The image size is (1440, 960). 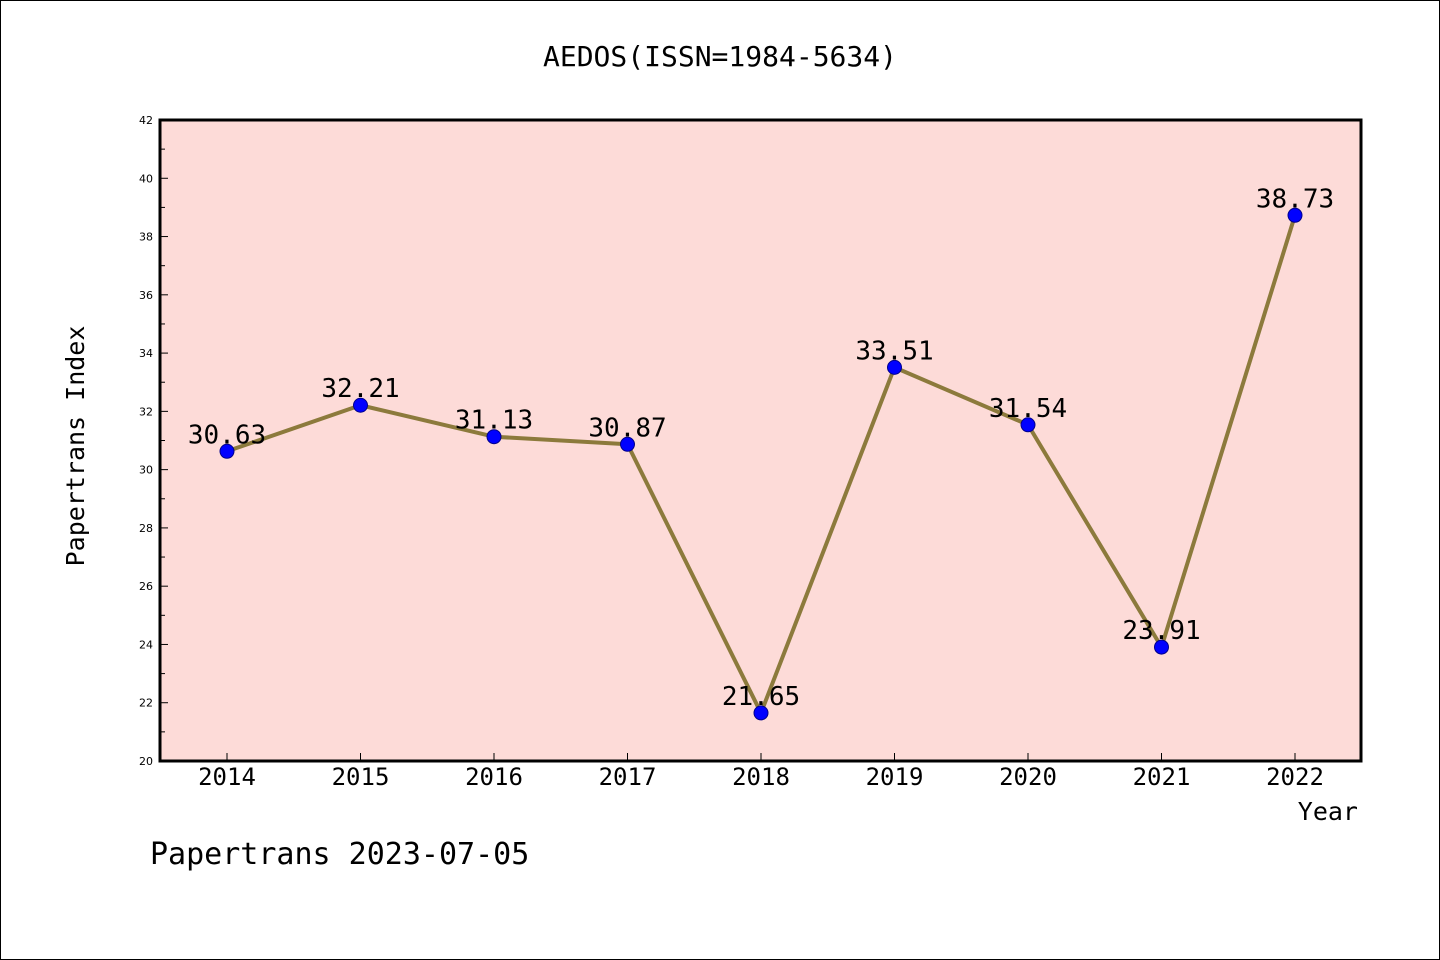 What do you see at coordinates (1295, 777) in the screenshot?
I see `x-tick-label: 2022` at bounding box center [1295, 777].